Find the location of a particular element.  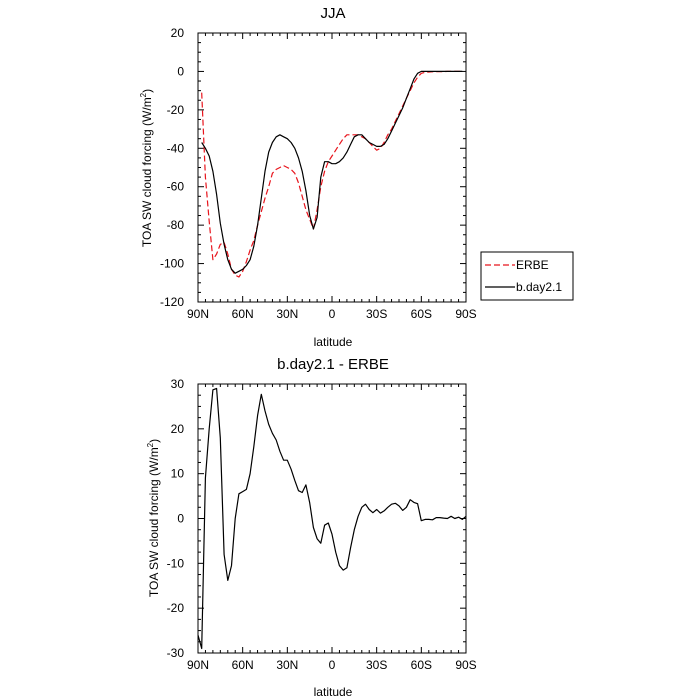

bottom-y-axis-label: TOA SW cloud forcing (W/m2) is located at coordinates (153, 518).